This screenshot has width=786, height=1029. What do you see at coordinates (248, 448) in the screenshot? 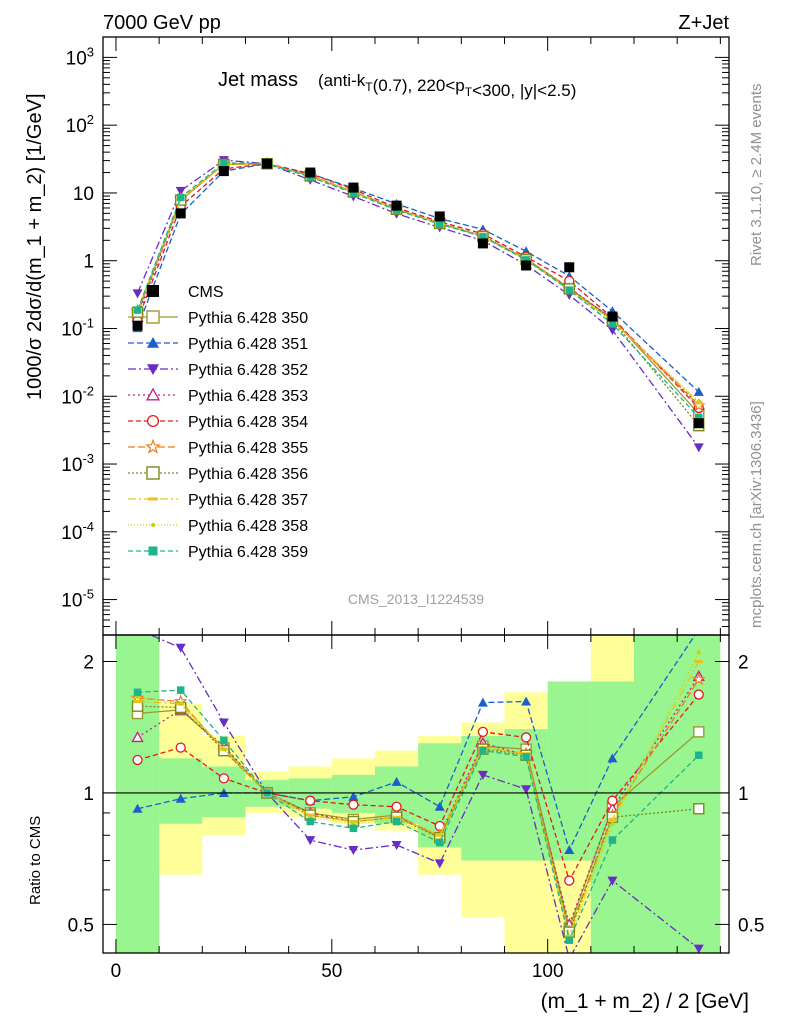
I see `legend-label: Pythia 6.428 355` at bounding box center [248, 448].